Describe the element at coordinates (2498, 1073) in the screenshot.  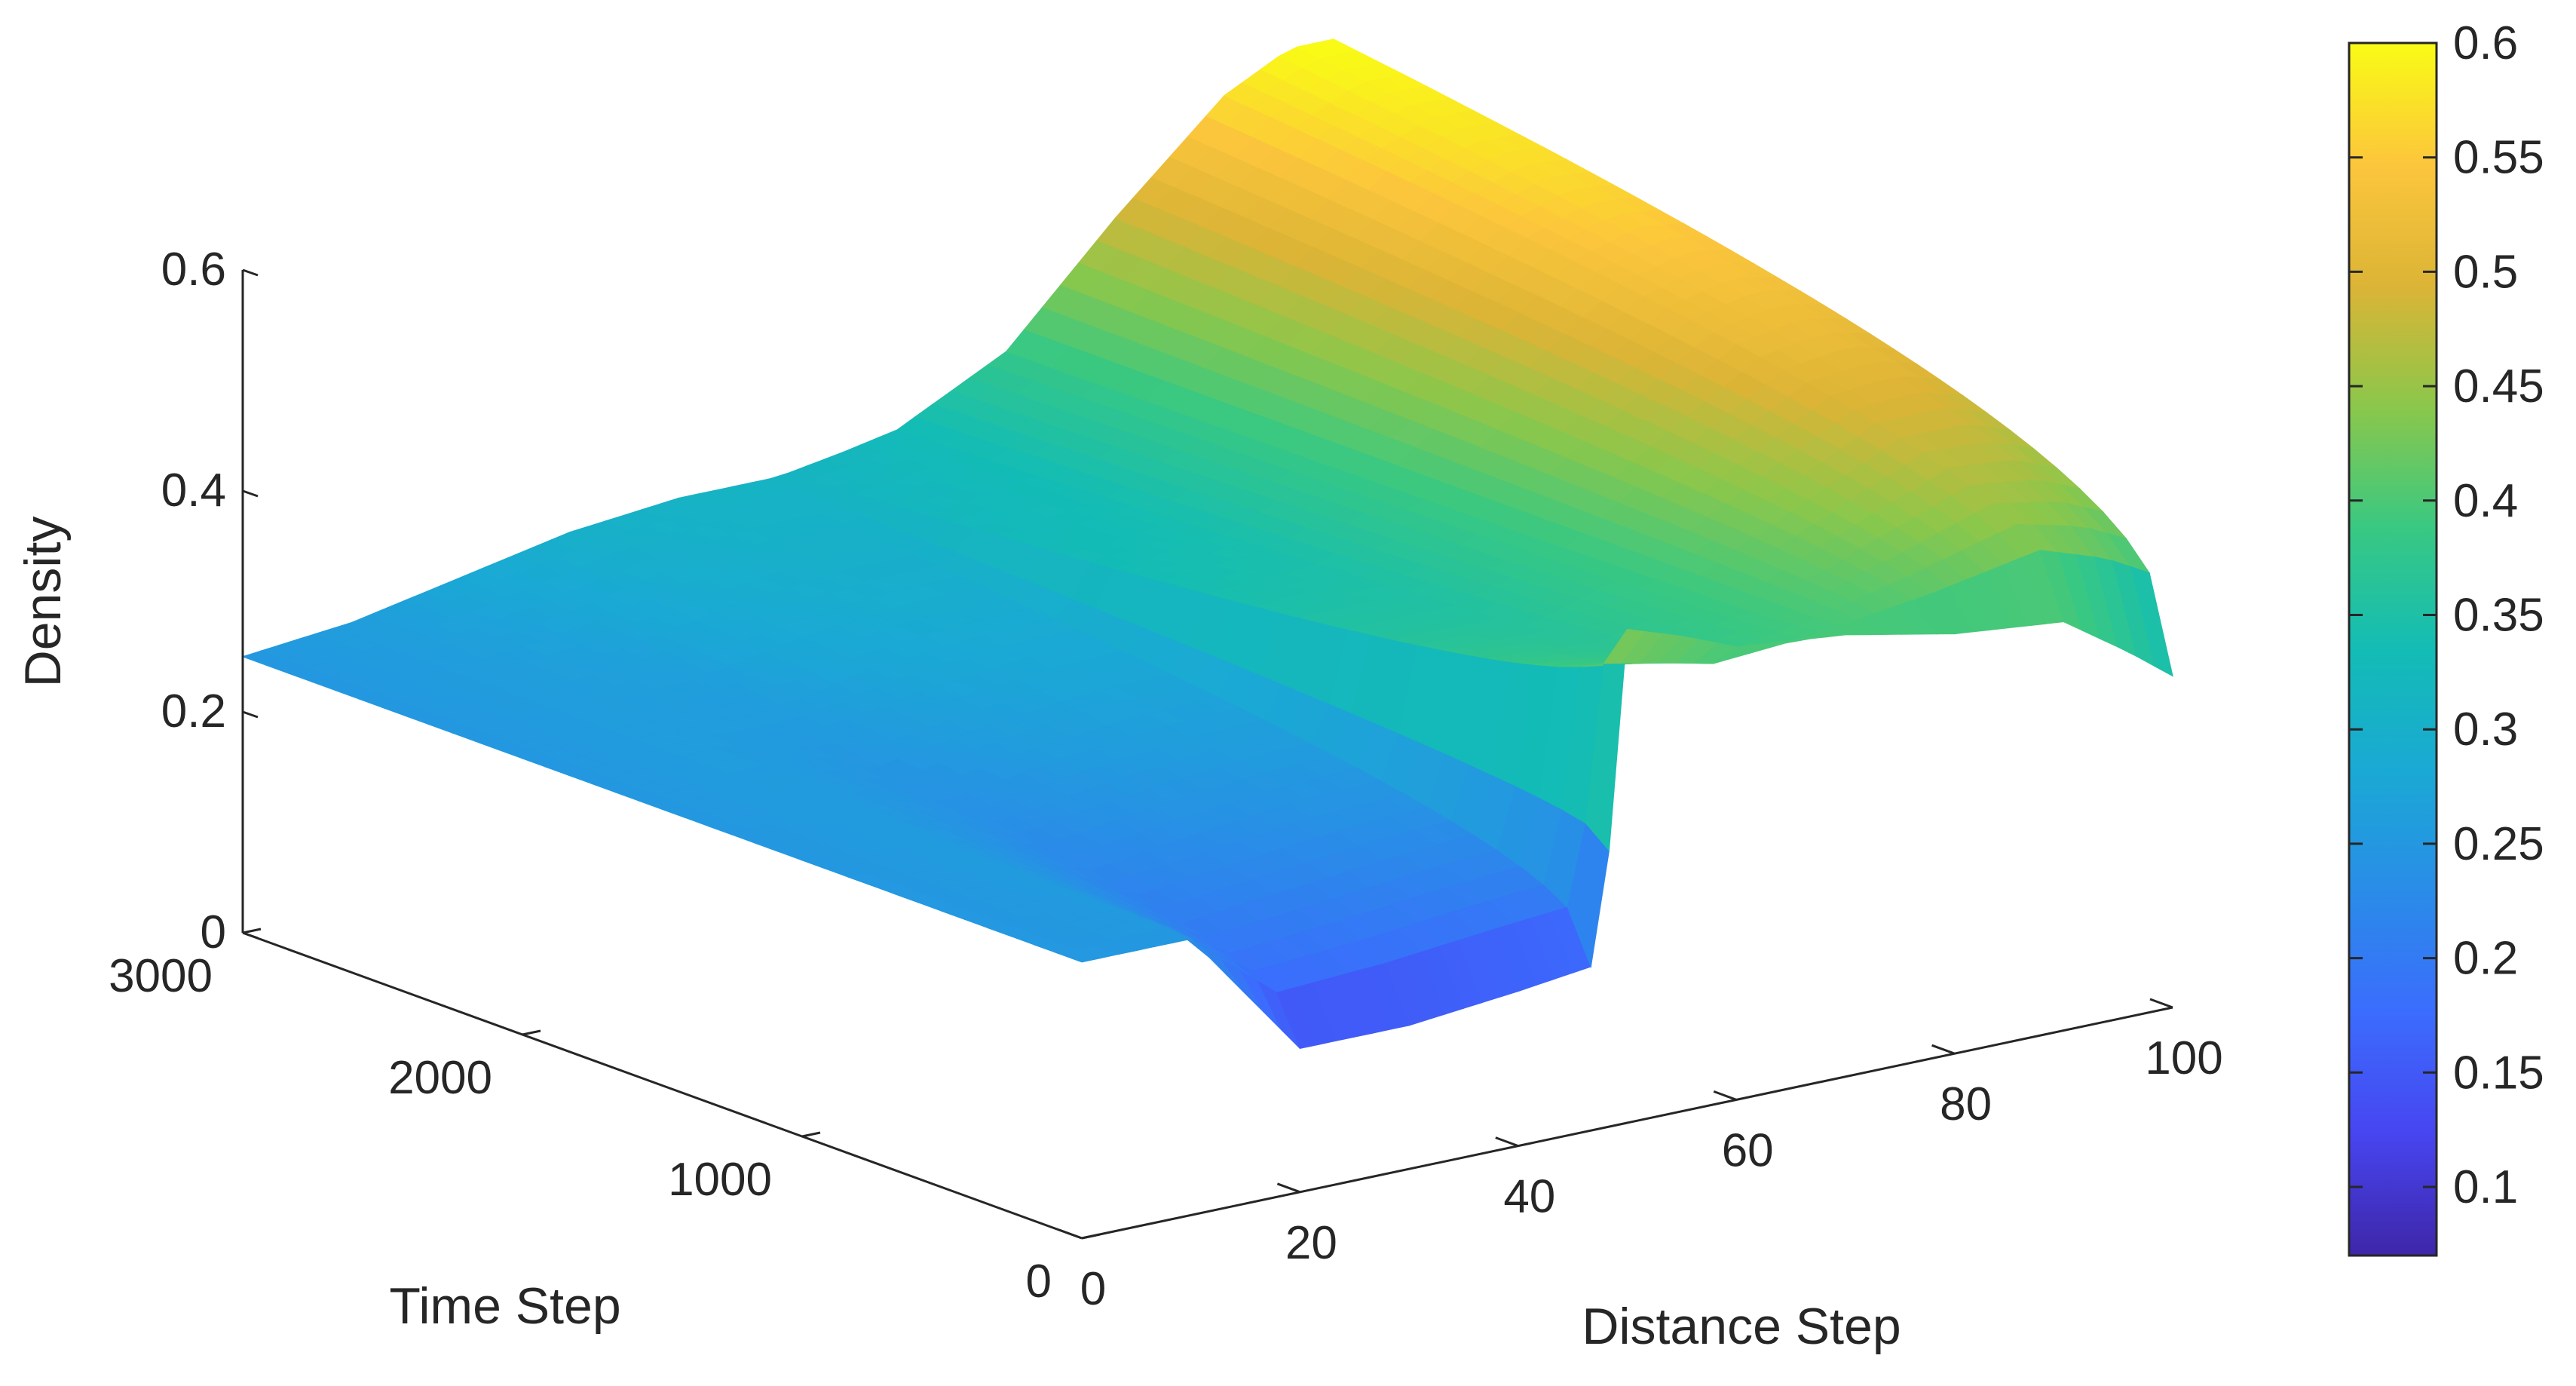
I see `colorbar-tick-label: 0.15` at that location.